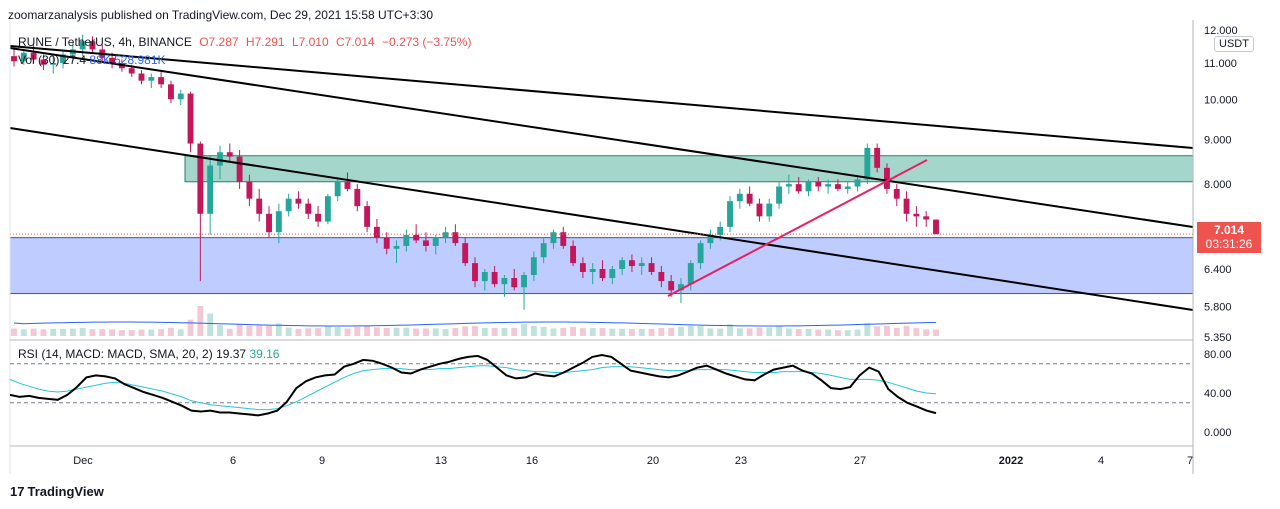  Describe the element at coordinates (265, 42) in the screenshot. I see `high-value: H7.291` at that location.